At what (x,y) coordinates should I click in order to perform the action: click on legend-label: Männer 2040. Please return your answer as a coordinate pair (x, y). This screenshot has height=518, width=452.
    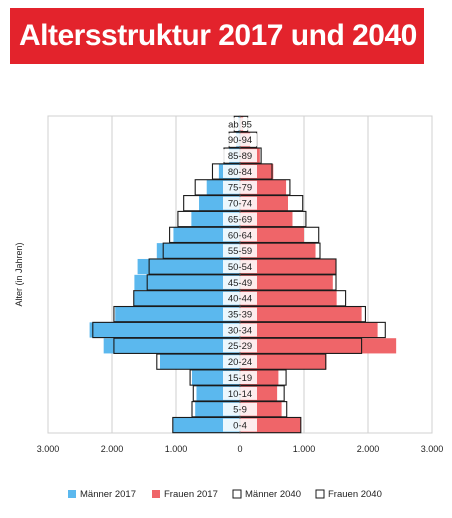
    Looking at the image, I should click on (273, 494).